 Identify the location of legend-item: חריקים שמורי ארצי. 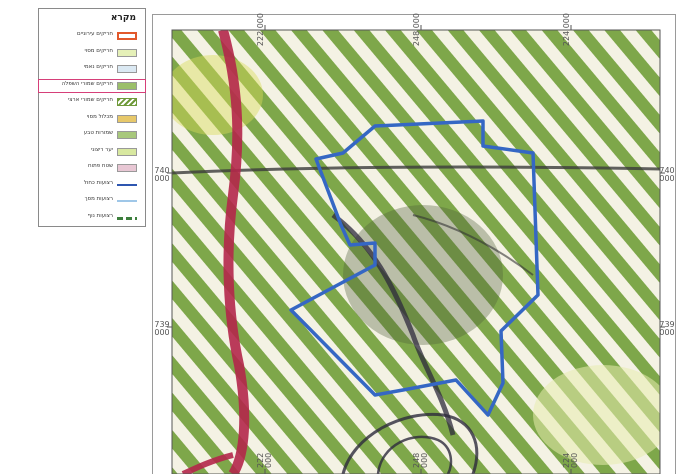
(93, 102).